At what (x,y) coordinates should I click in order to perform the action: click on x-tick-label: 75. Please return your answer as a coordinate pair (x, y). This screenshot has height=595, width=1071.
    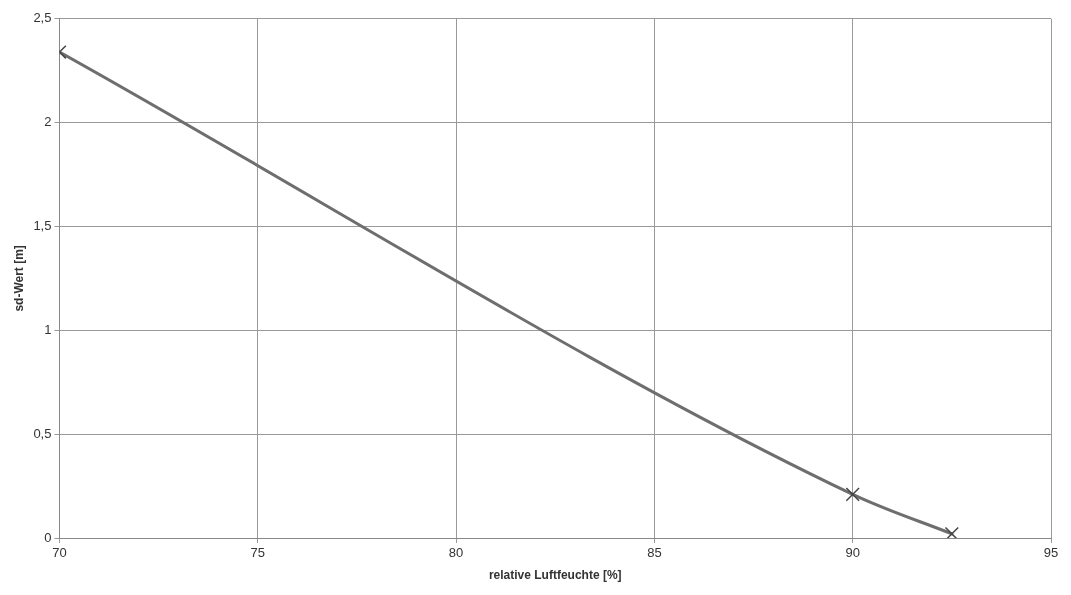
    Looking at the image, I should click on (258, 553).